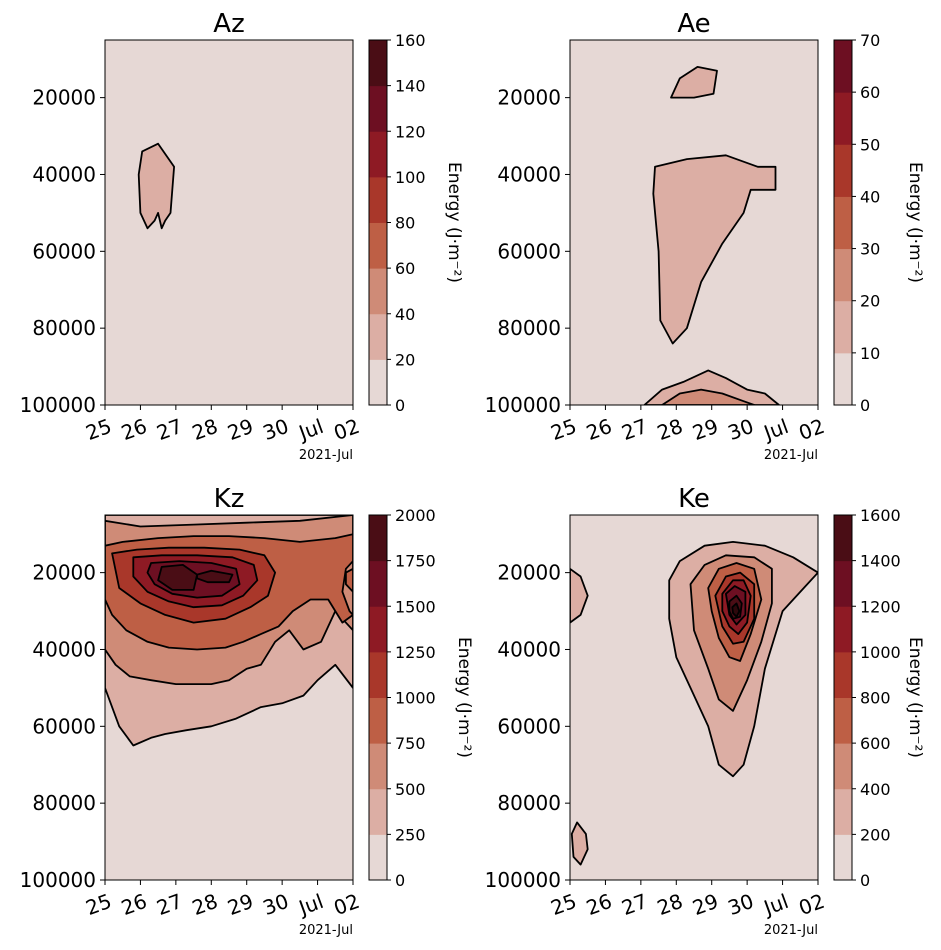  What do you see at coordinates (410, 834) in the screenshot?
I see `colorbar-tick-label: 250` at bounding box center [410, 834].